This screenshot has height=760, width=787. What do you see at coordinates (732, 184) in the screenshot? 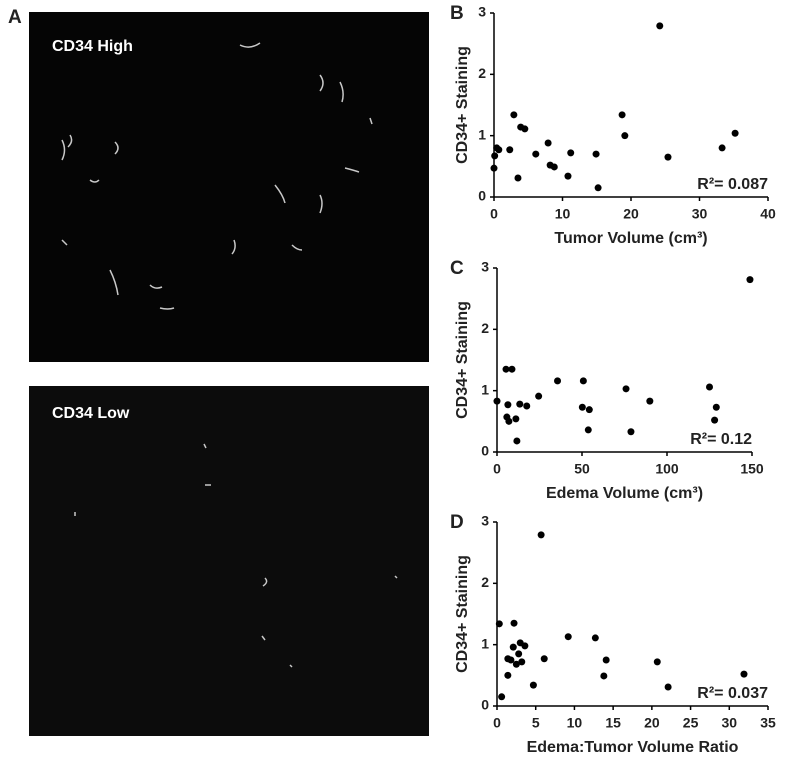
I see `annotation: R²= 0.087` at bounding box center [732, 184].